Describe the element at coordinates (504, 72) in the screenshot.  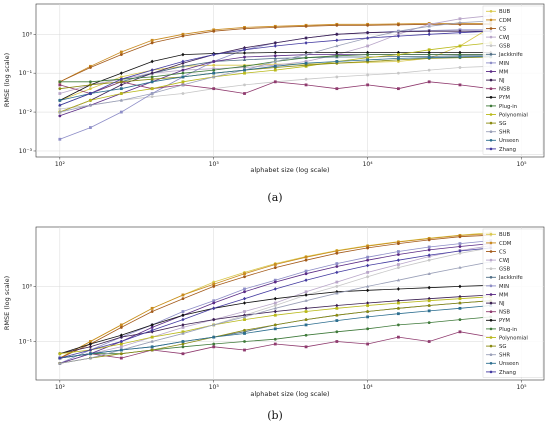
I see `legend-label: MM` at that location.